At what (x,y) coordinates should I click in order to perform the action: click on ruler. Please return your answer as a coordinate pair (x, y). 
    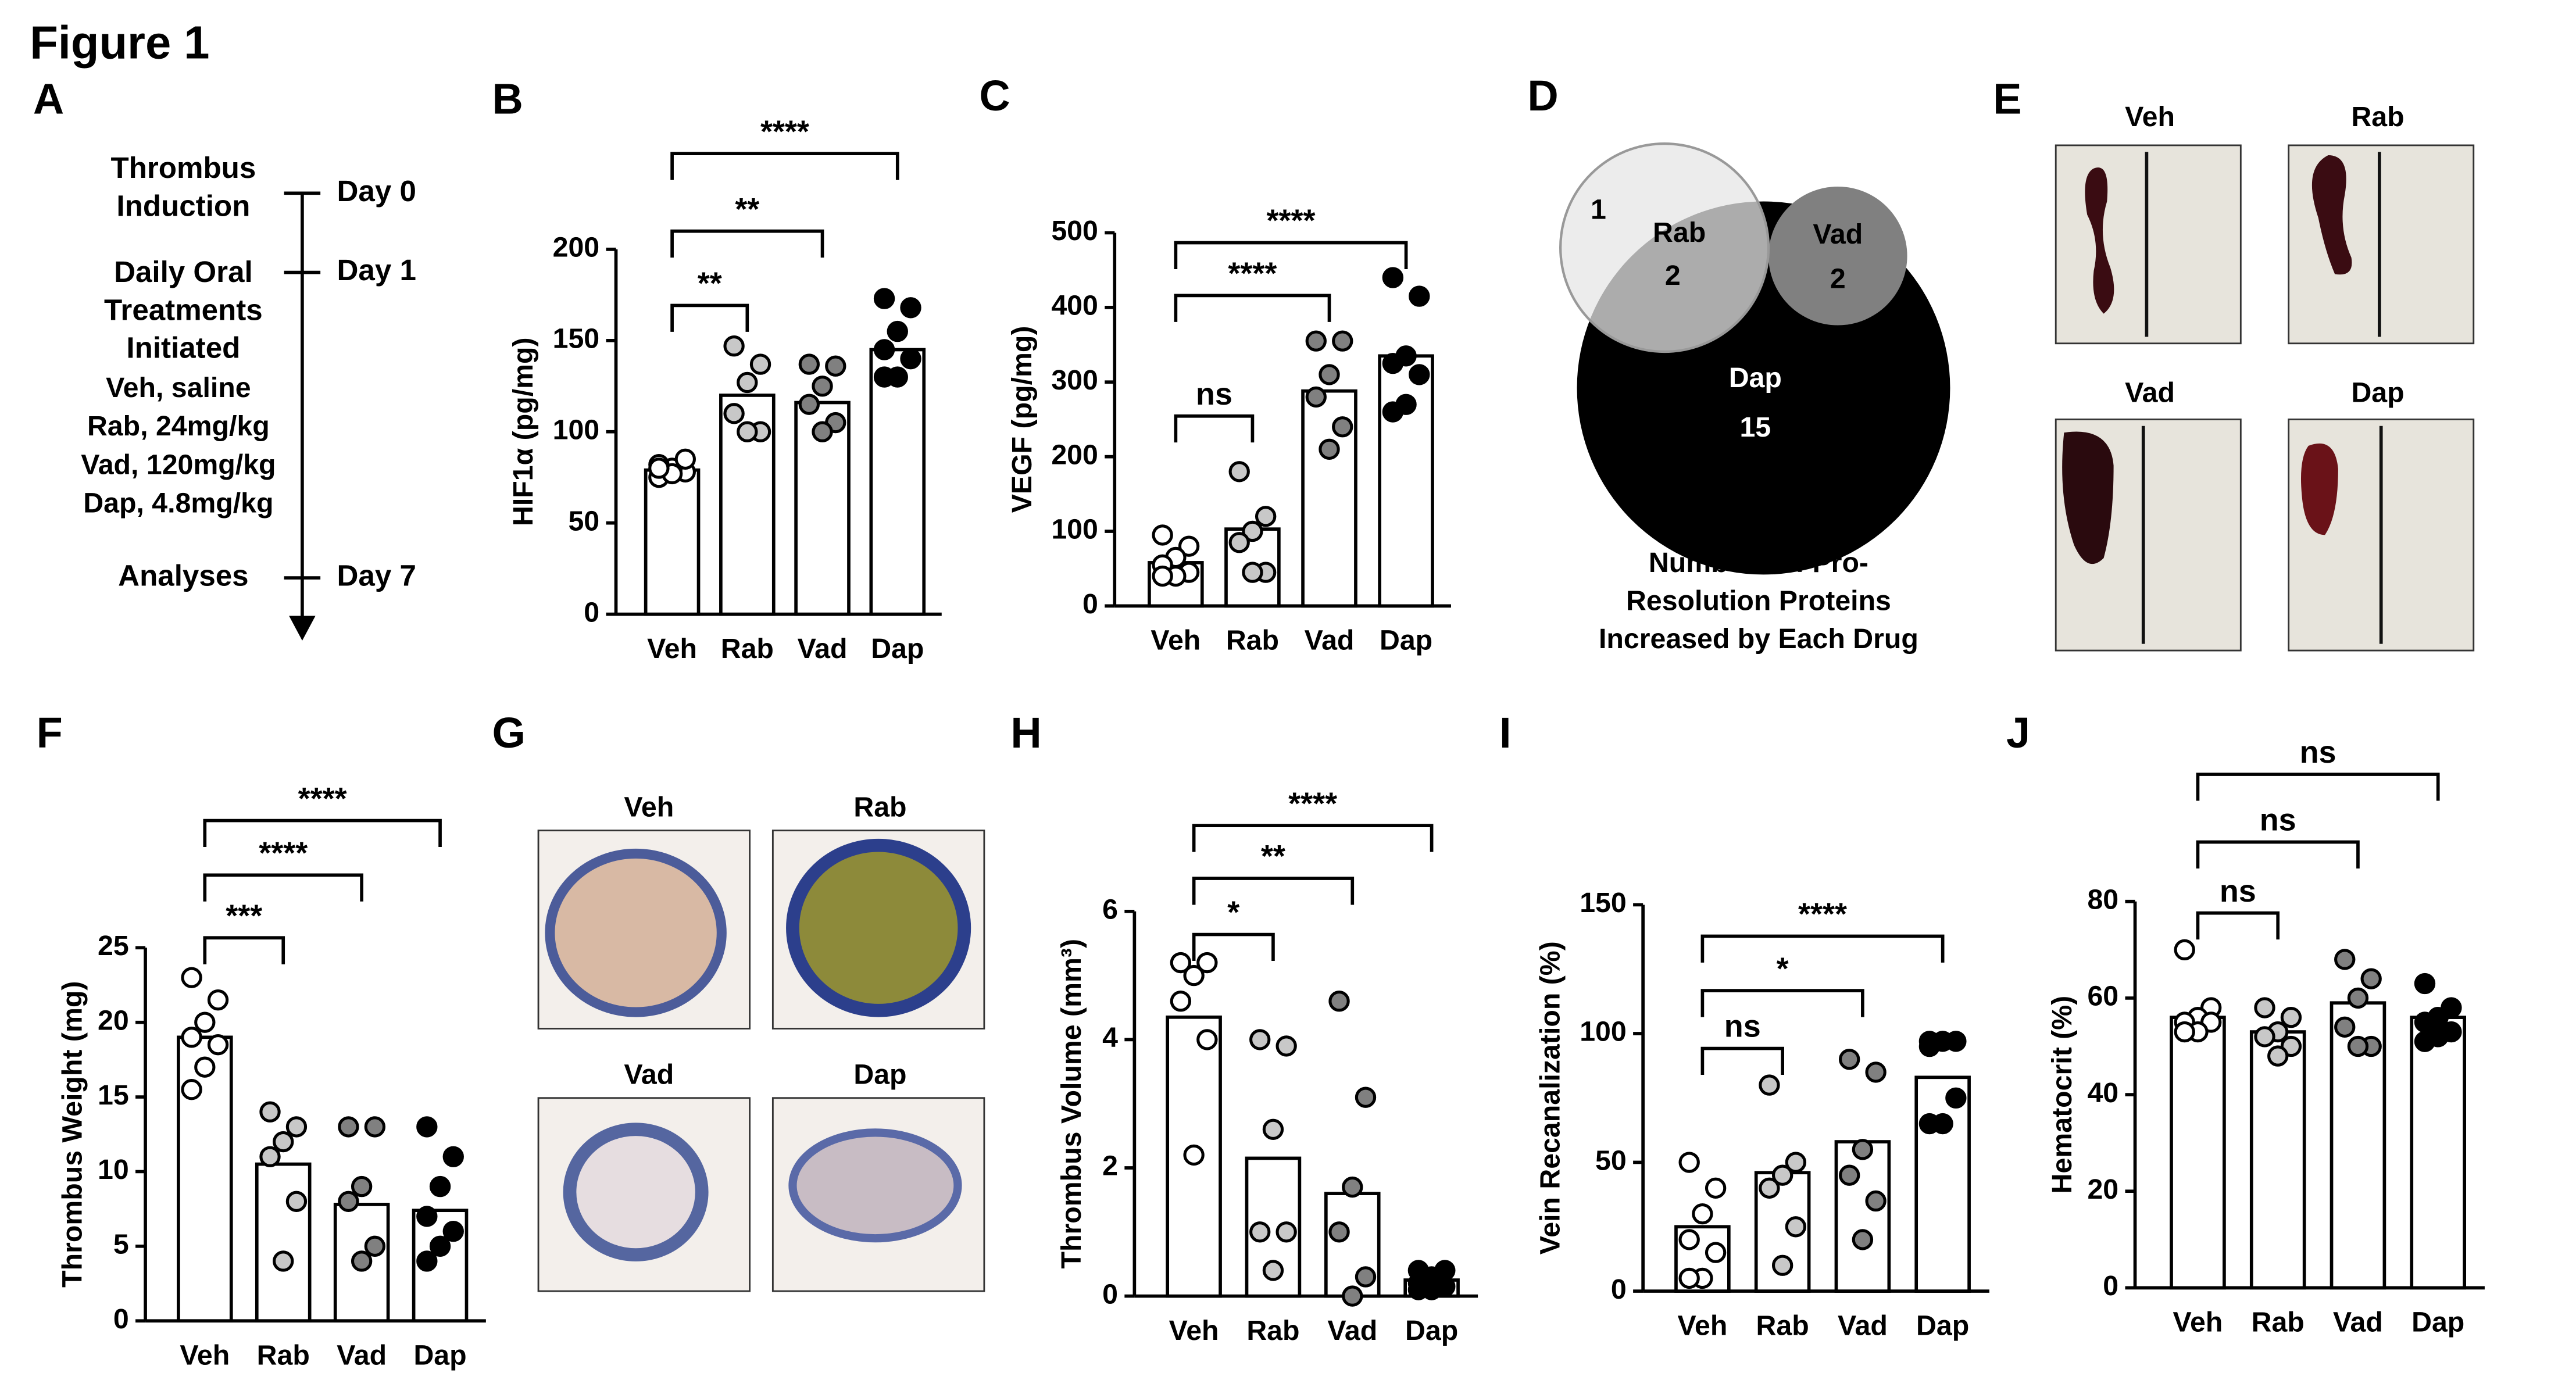
    Looking at the image, I should click on (2262, 398).